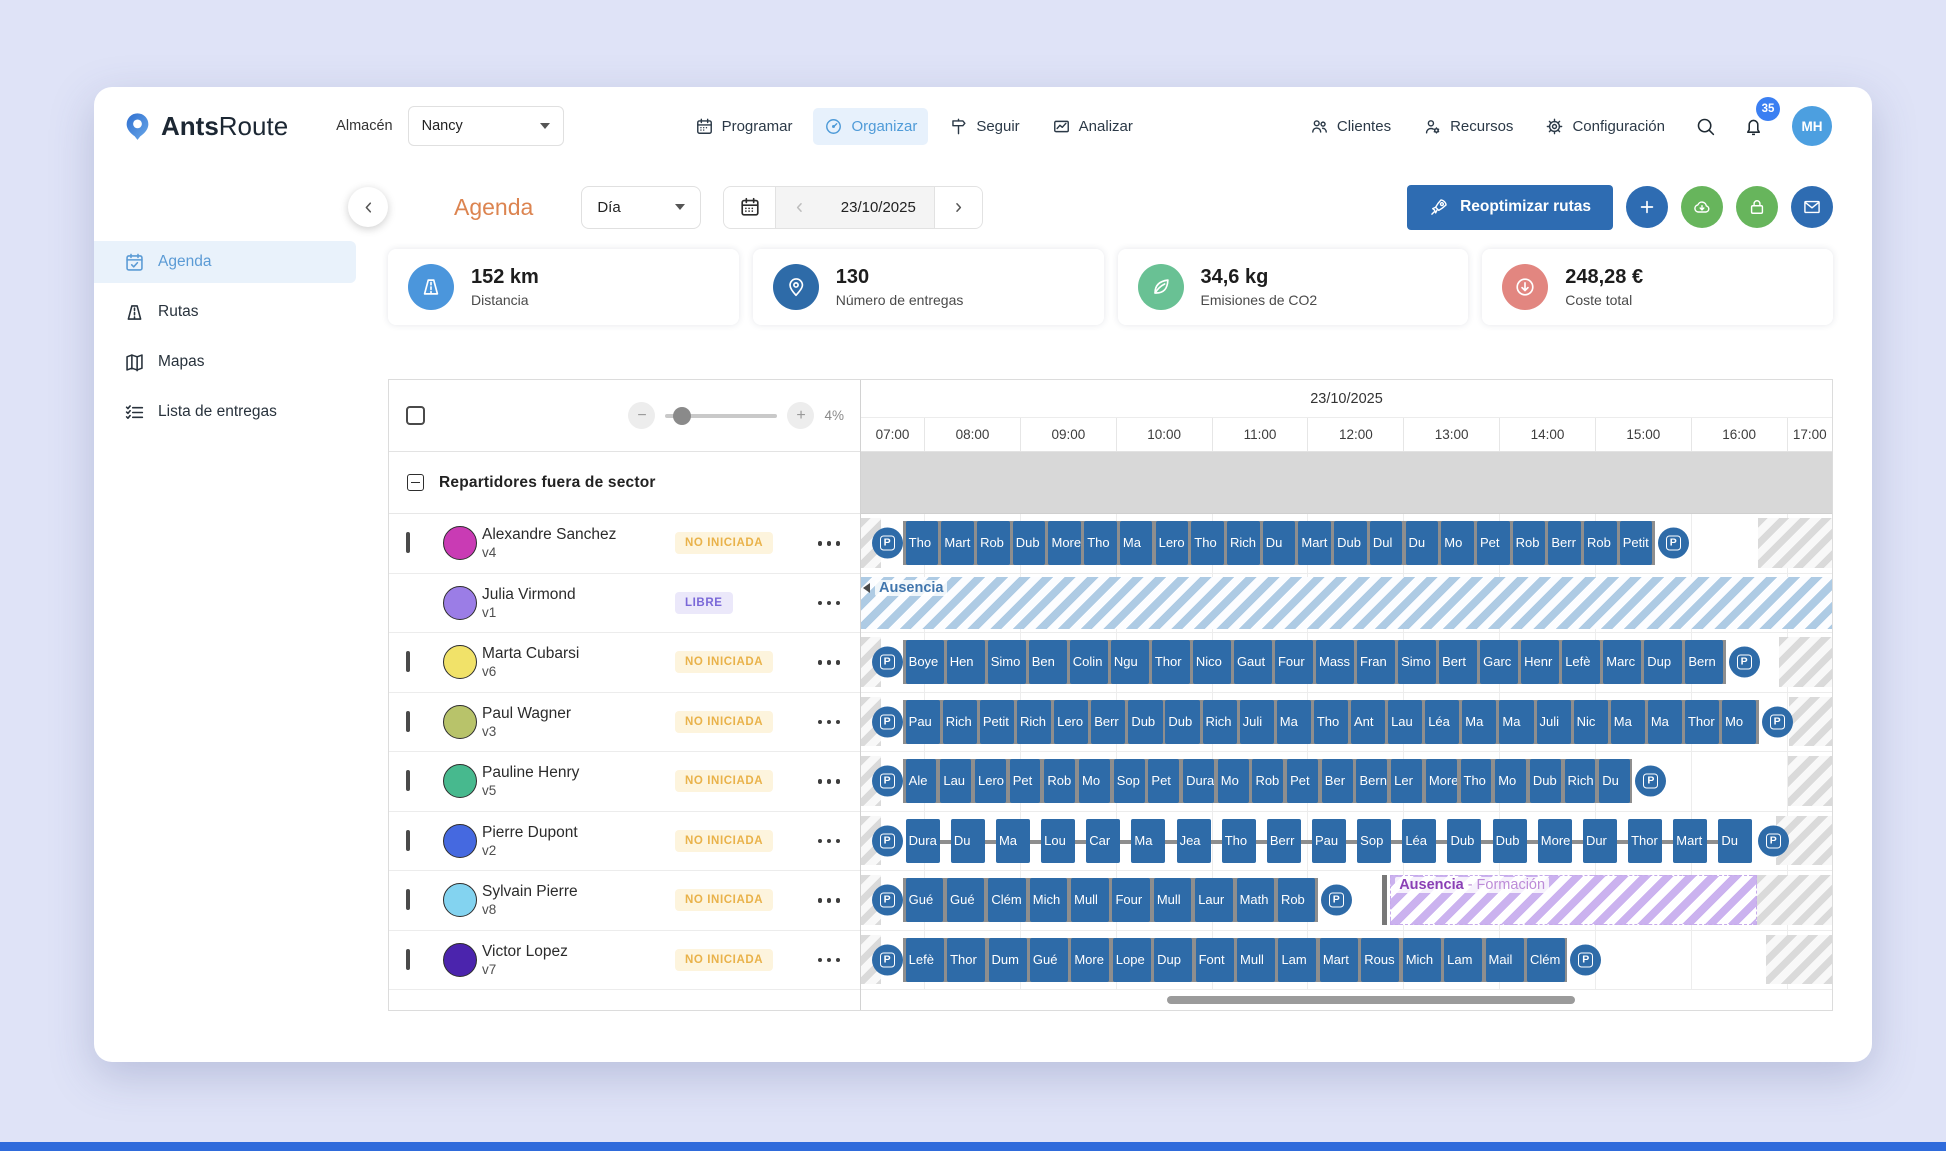  I want to click on task-block: Mich, so click(1421, 959).